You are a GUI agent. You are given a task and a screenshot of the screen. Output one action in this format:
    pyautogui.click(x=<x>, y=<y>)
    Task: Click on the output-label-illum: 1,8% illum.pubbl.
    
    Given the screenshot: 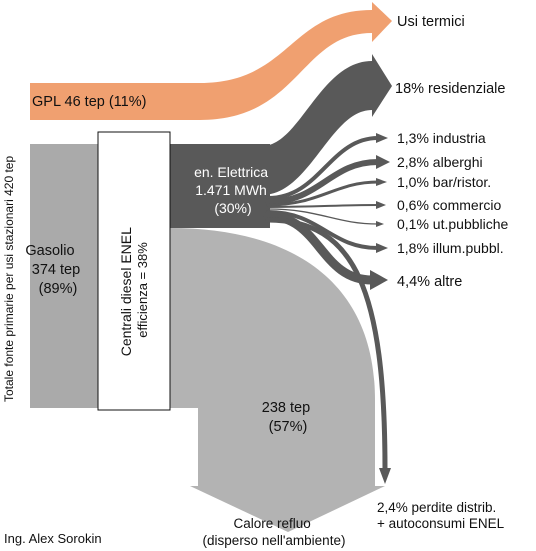 What is the action you would take?
    pyautogui.click(x=450, y=248)
    